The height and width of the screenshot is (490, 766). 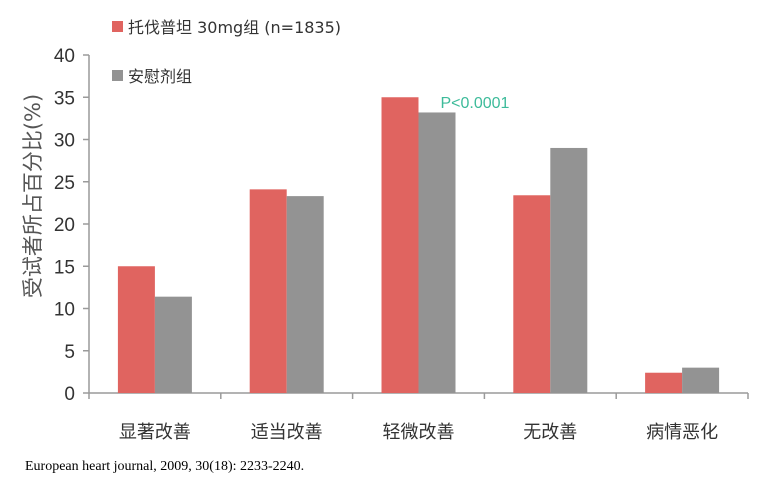 I want to click on legend: 托伐普坦 30mg组 (n=1835) 安慰剂组, so click(x=226, y=52).